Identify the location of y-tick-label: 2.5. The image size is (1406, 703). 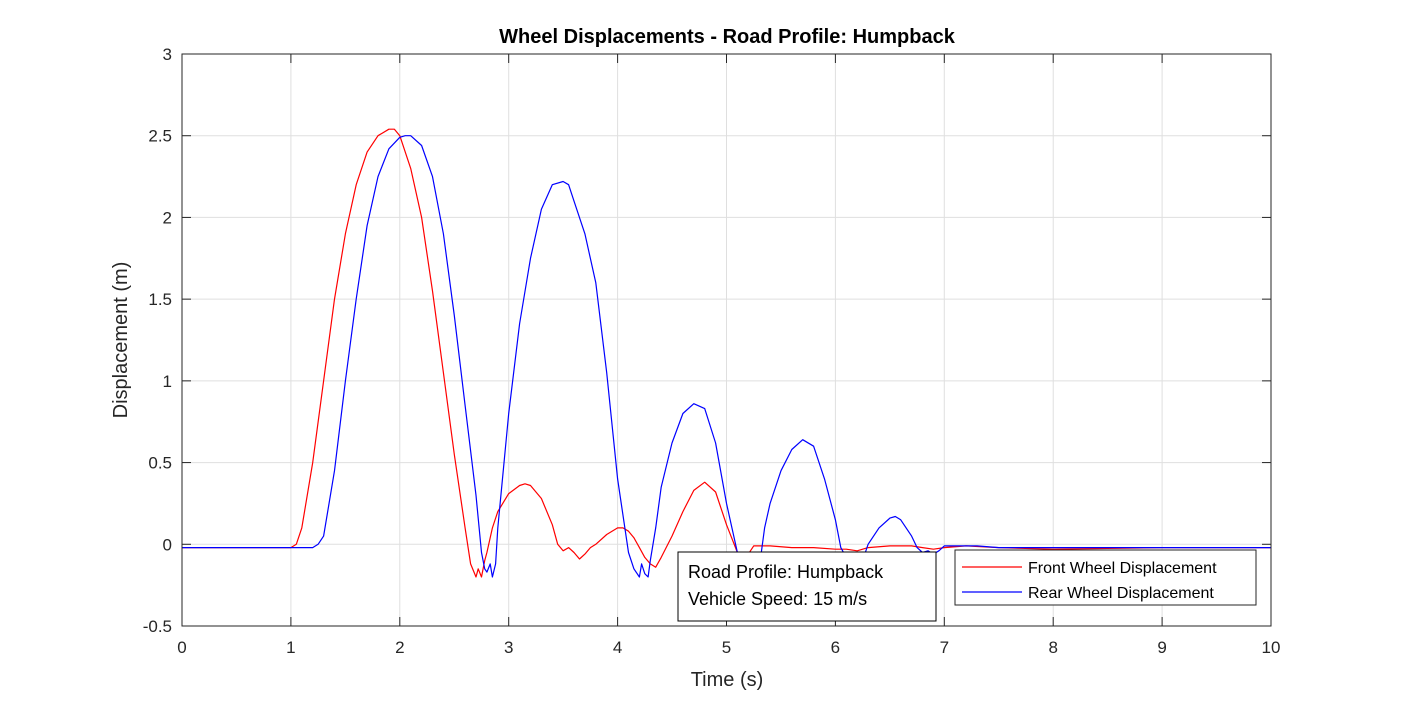
(160, 136).